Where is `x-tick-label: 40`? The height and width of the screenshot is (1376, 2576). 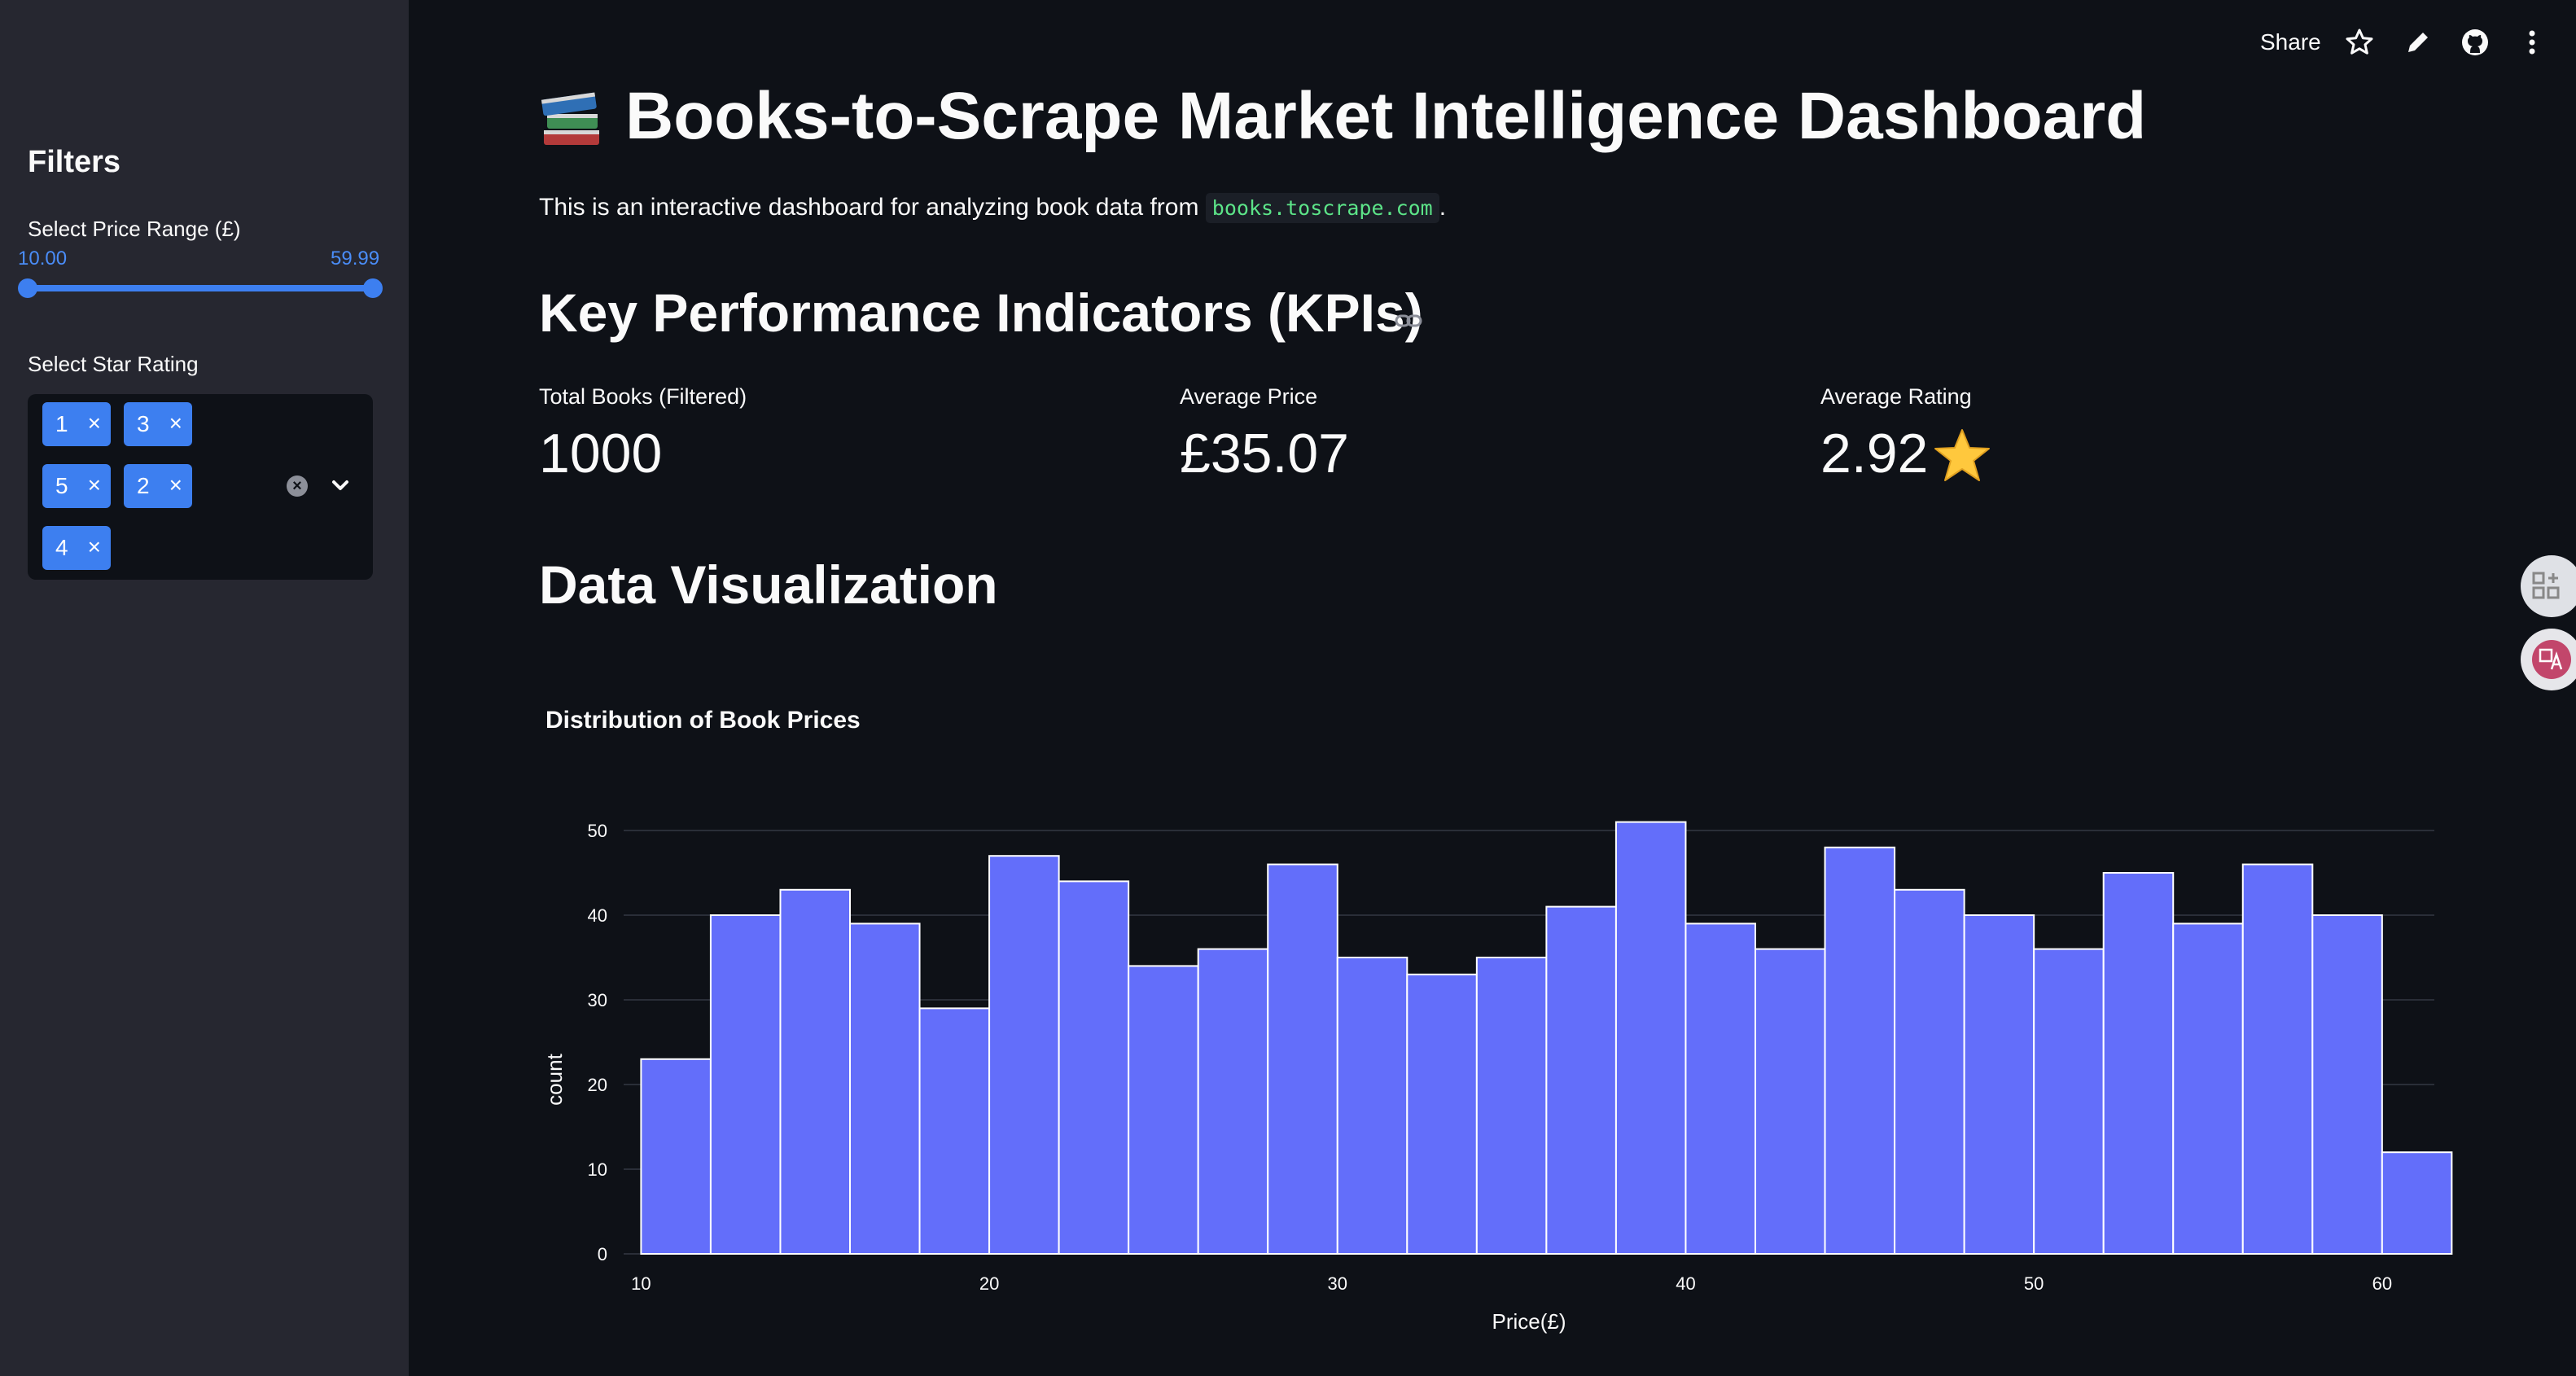
x-tick-label: 40 is located at coordinates (1685, 1283).